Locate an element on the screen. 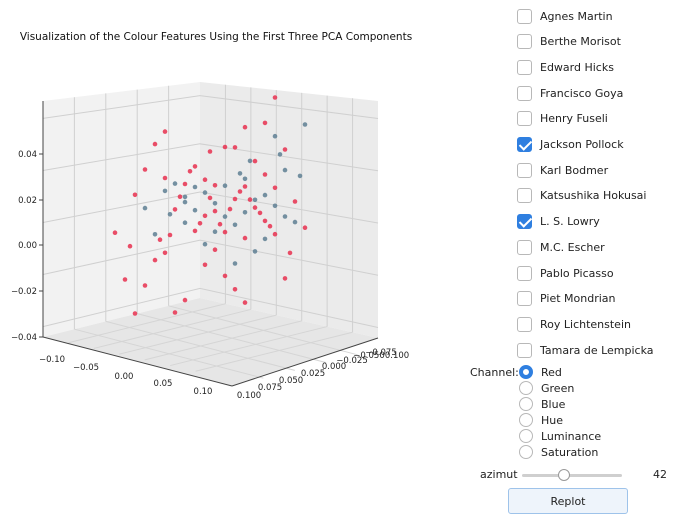 The width and height of the screenshot is (675, 526). channel-option-label: Hue is located at coordinates (552, 420).